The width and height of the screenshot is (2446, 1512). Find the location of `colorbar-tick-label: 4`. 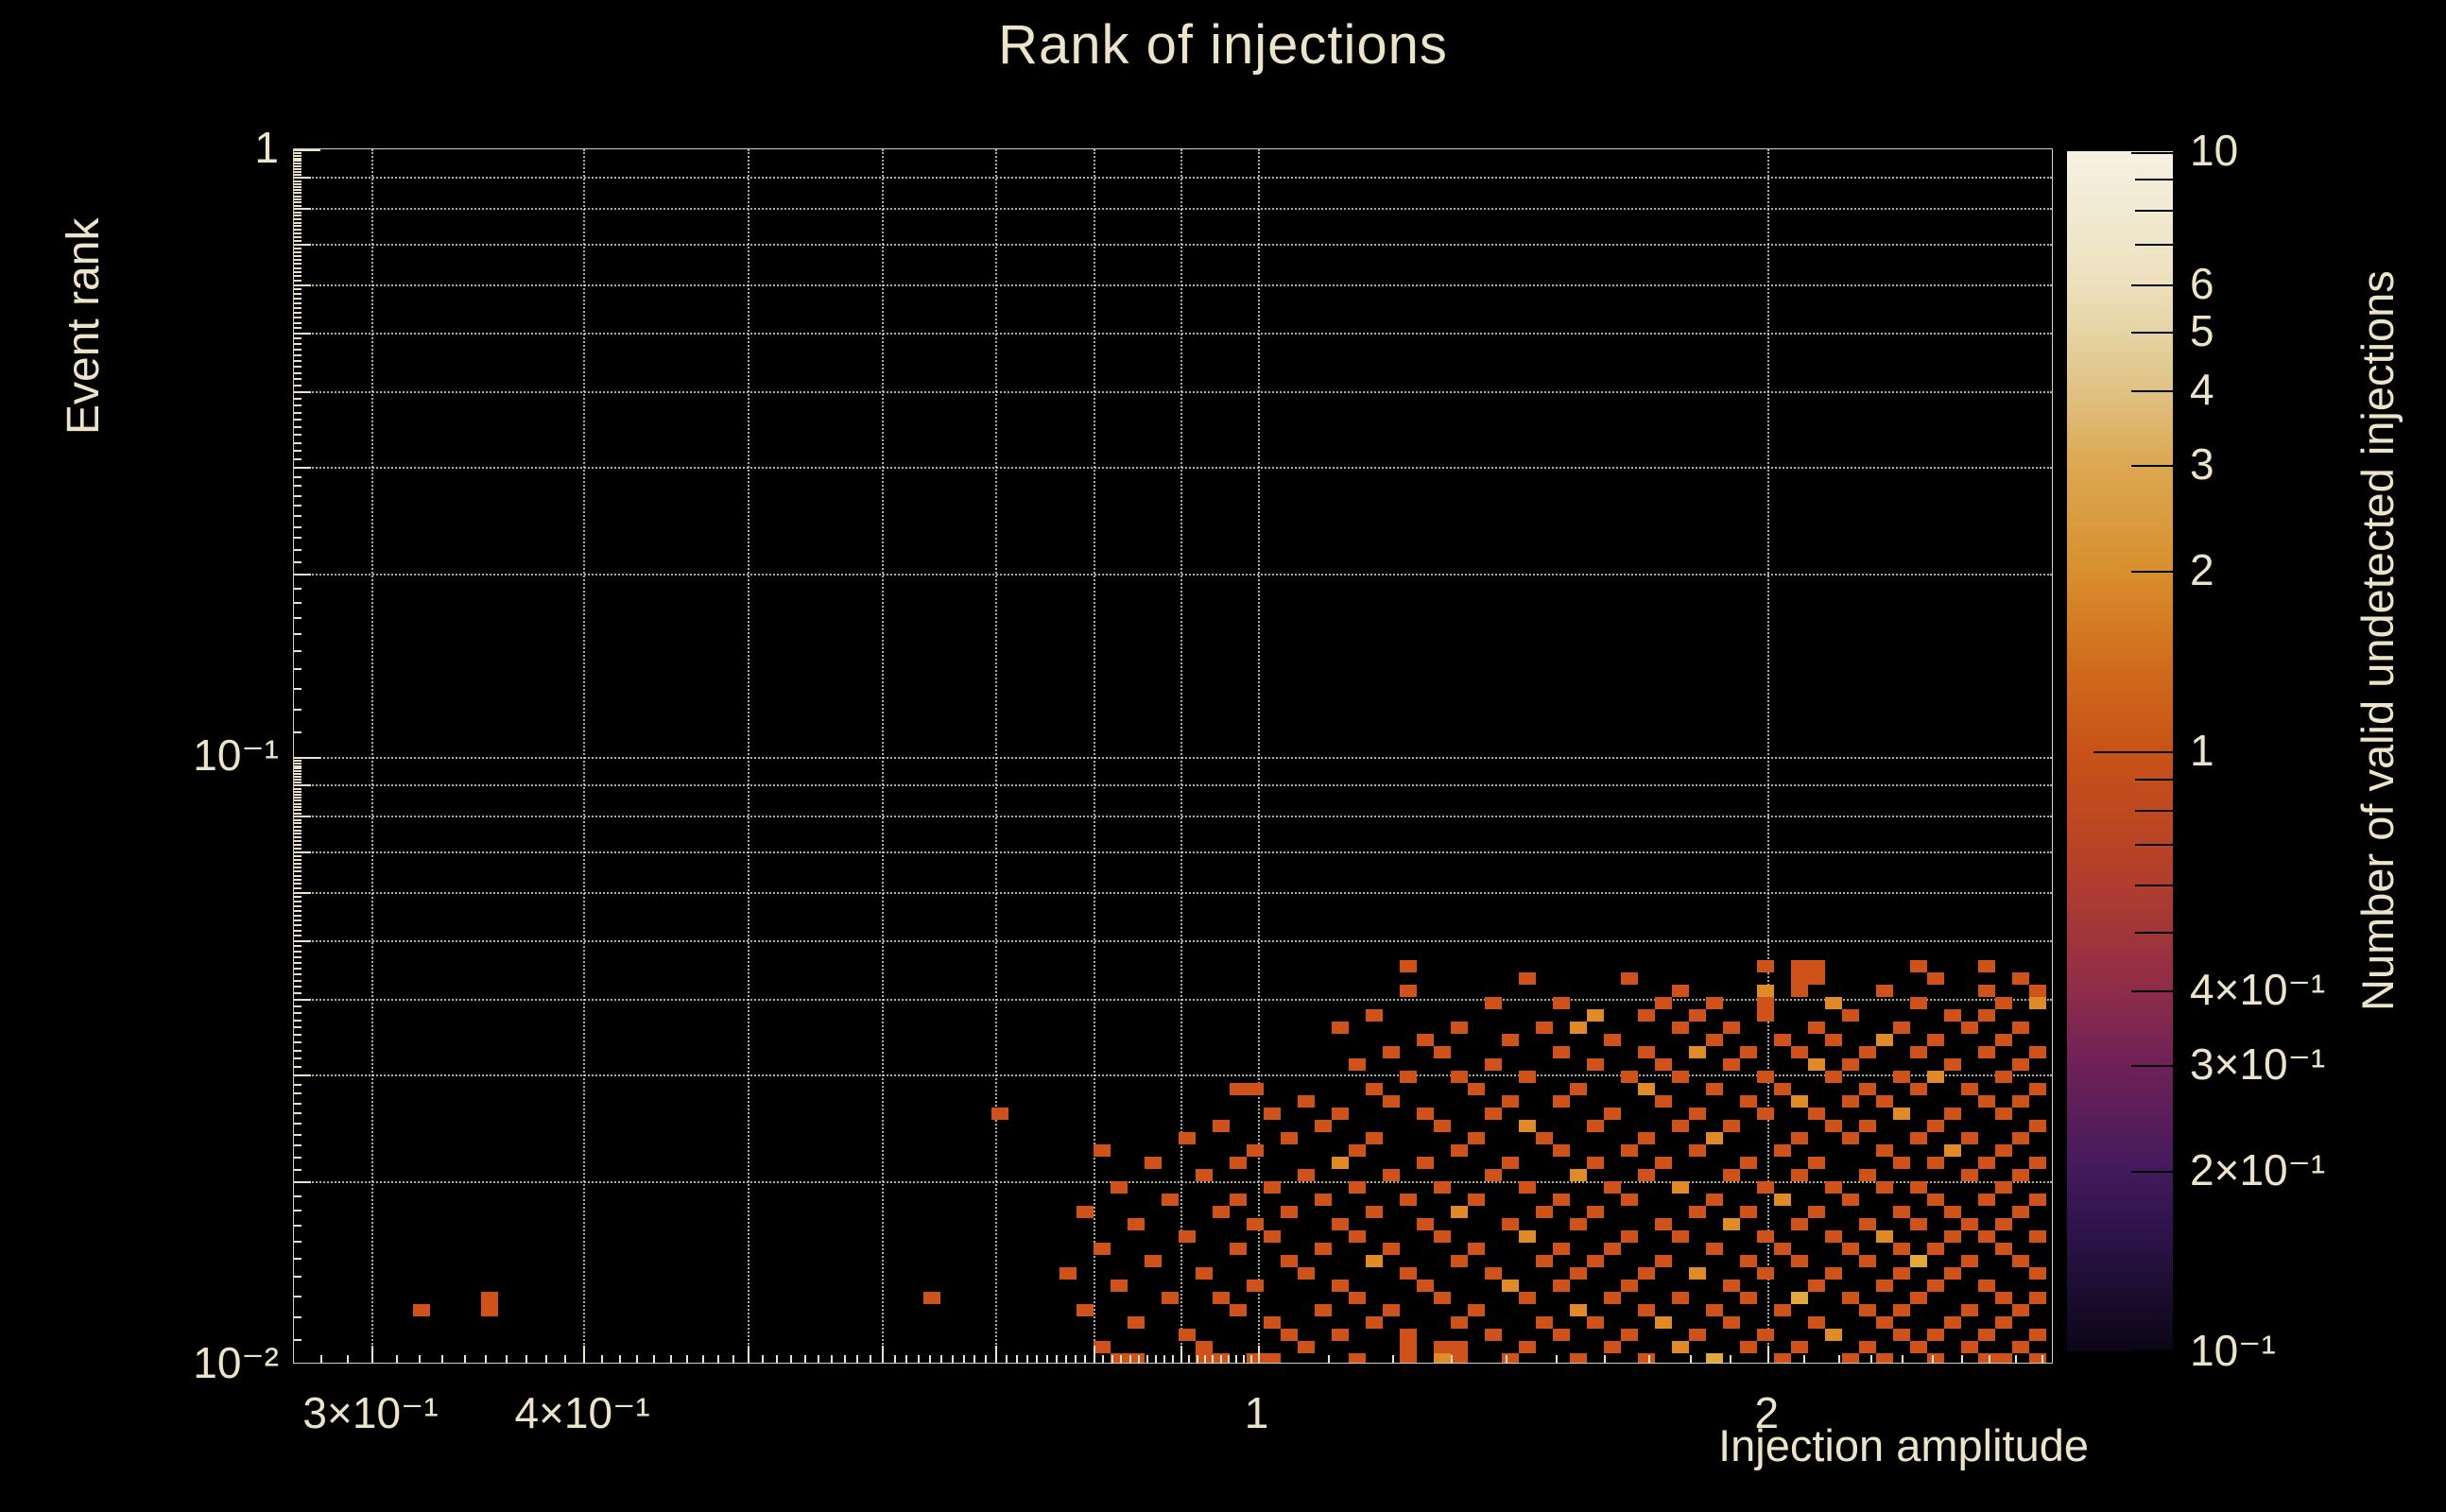

colorbar-tick-label: 4 is located at coordinates (2202, 389).